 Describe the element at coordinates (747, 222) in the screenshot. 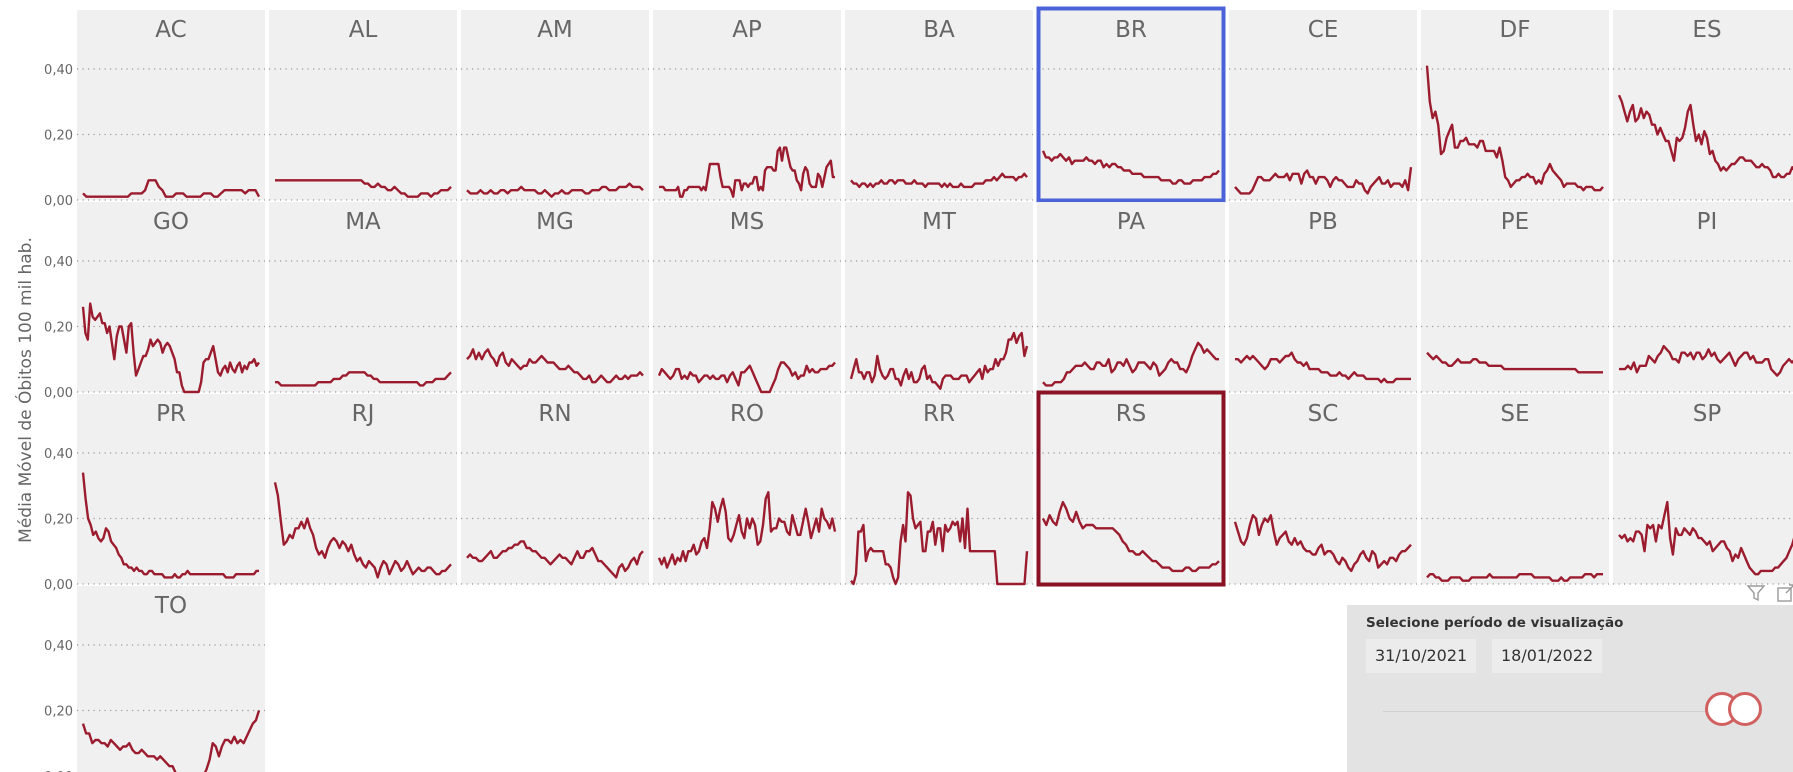

I see `panel-title: MS` at that location.